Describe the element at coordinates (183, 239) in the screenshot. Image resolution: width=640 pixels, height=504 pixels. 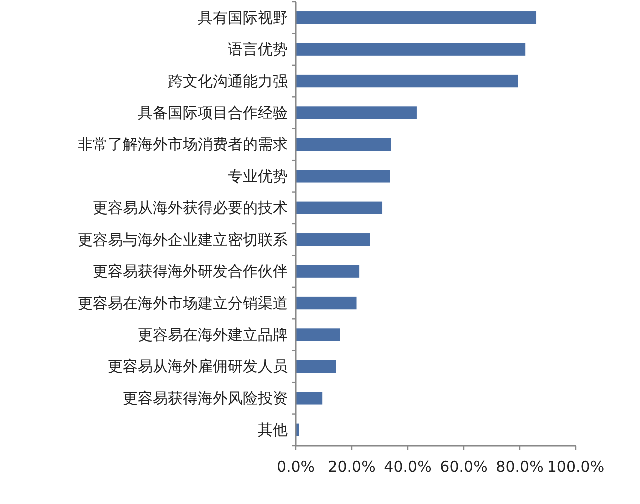
I see `y-tick-label: 更容易与海外企业建立密切联系` at that location.